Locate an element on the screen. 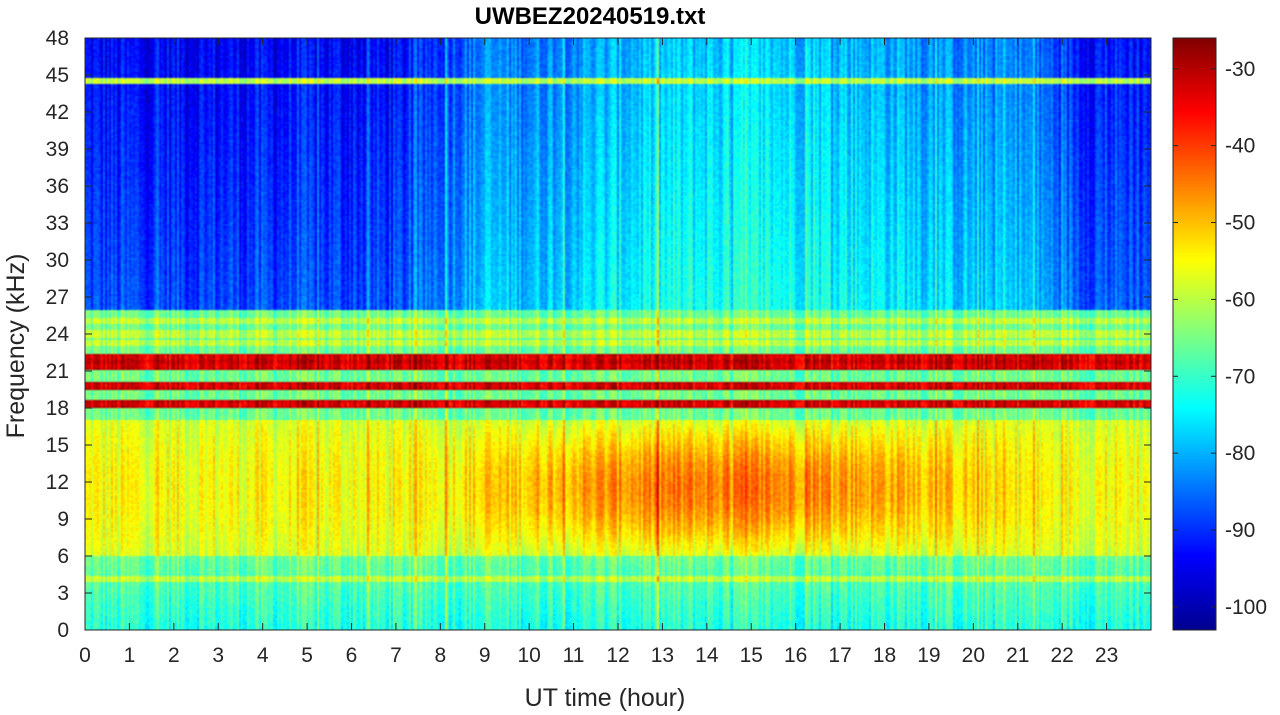 This screenshot has width=1280, height=715. x-tick-label: 21 is located at coordinates (1017, 655).